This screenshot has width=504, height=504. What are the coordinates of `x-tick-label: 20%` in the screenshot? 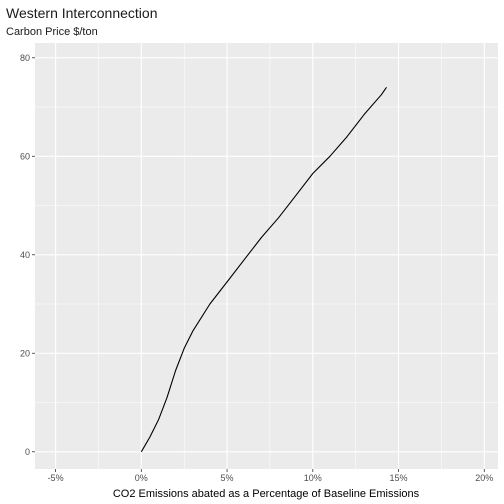 It's located at (484, 478).